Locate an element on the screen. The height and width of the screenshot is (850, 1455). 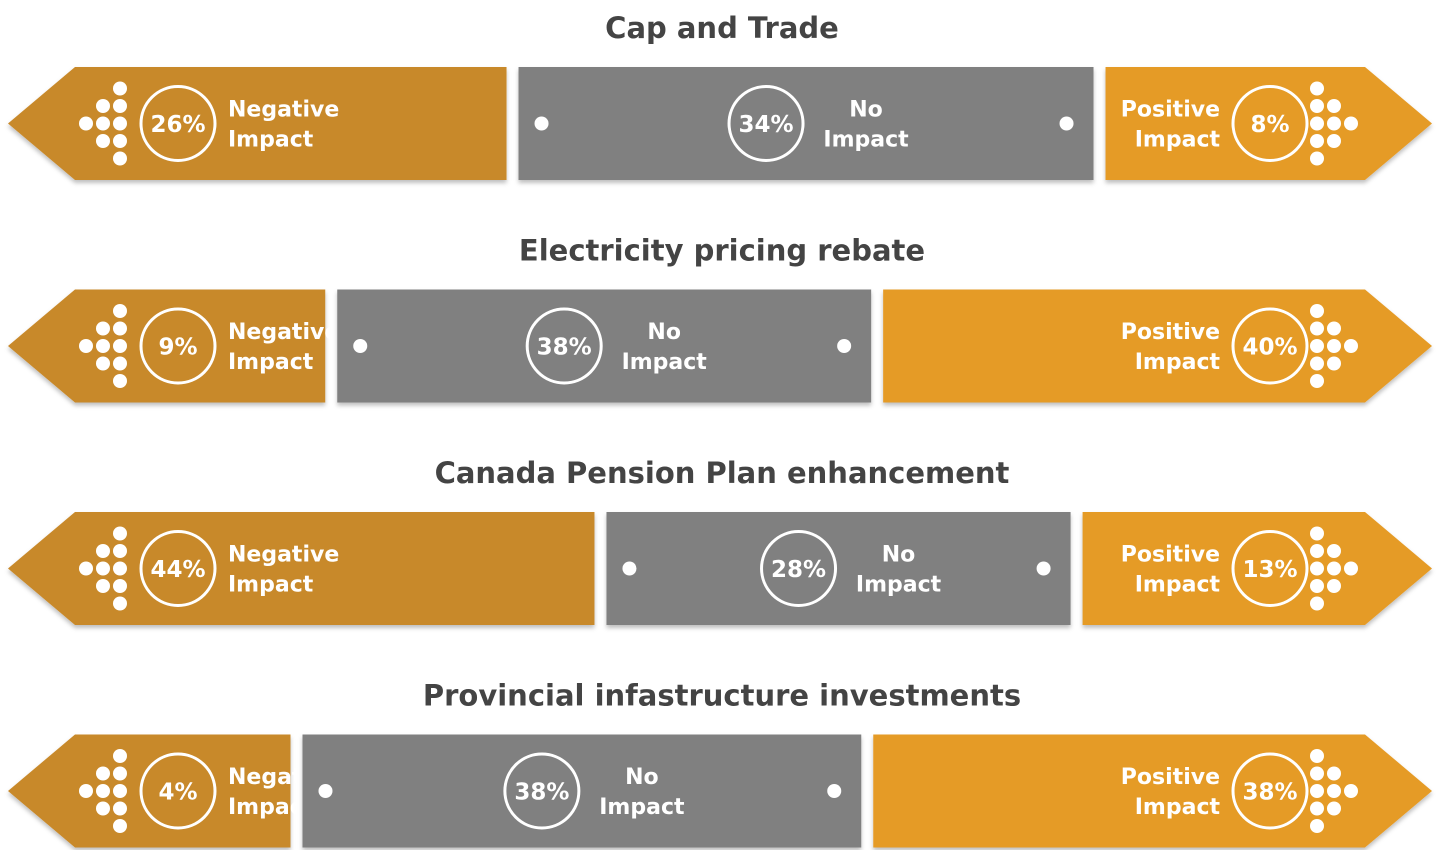
chart-title: Canada Pension Plan enhancement is located at coordinates (722, 473).